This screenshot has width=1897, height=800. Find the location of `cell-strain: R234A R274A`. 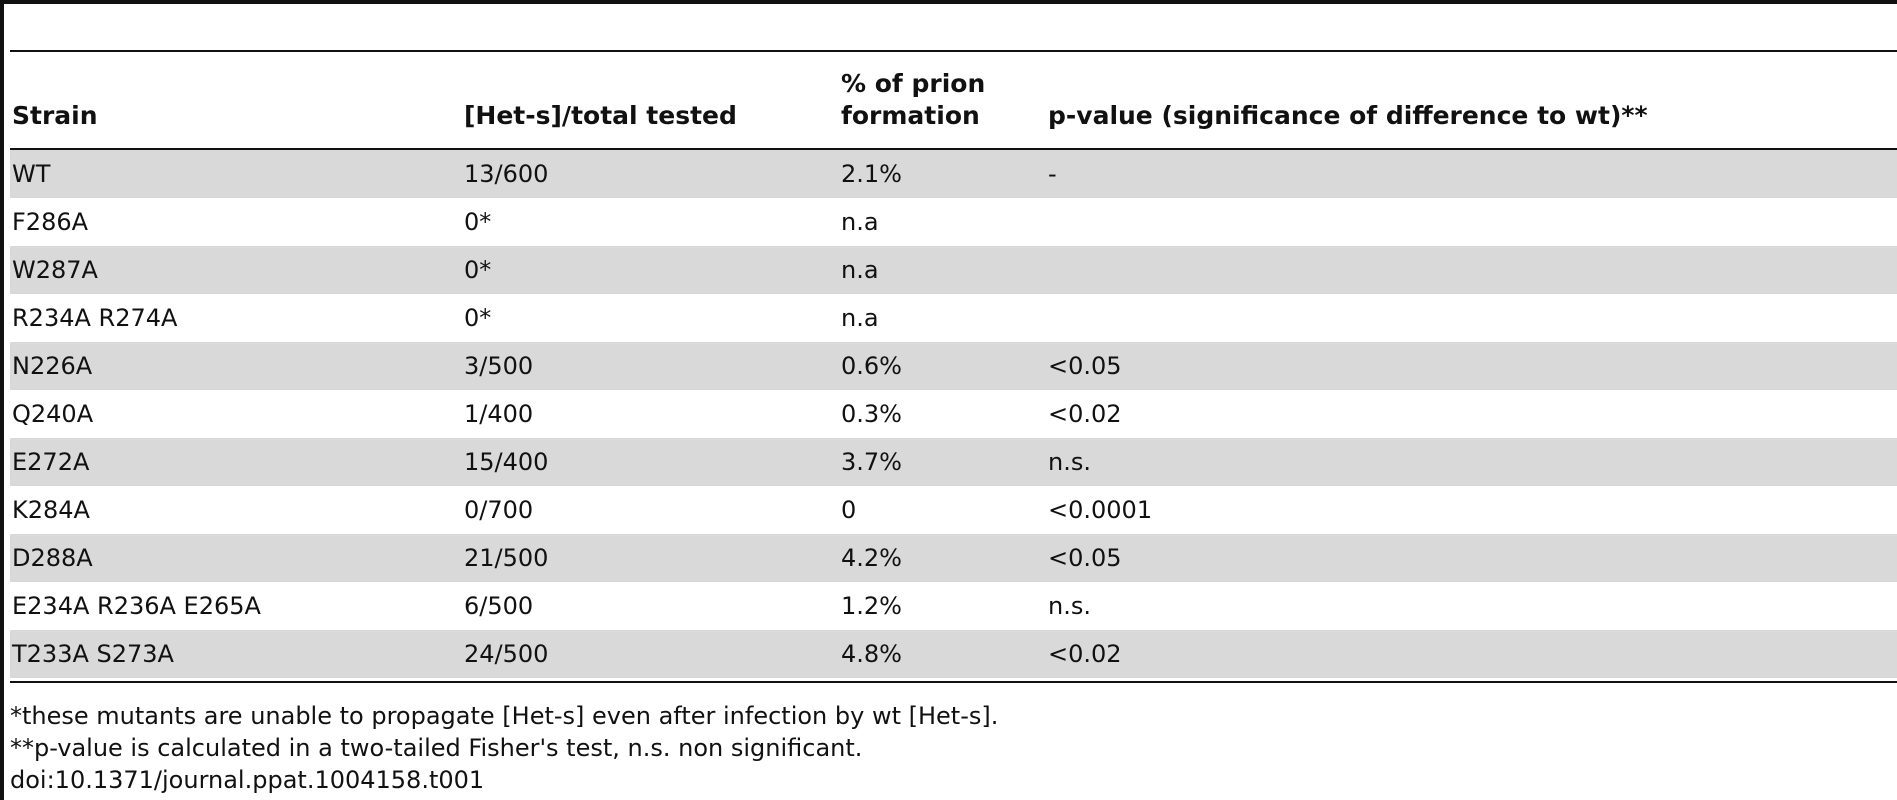

cell-strain: R234A R274A is located at coordinates (95, 318).